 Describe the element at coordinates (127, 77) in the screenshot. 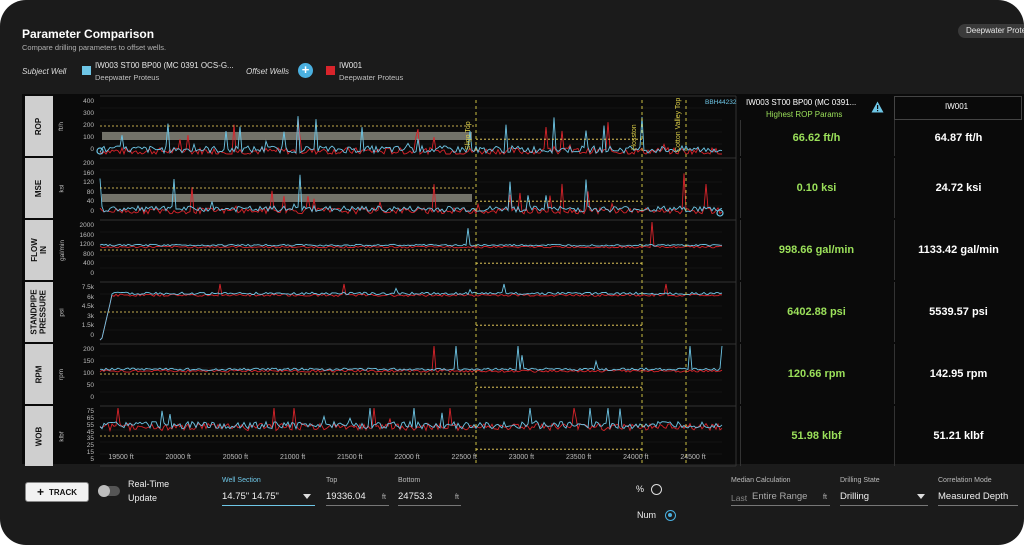

I see `subject-well-rig: Deepwater Proteus` at that location.